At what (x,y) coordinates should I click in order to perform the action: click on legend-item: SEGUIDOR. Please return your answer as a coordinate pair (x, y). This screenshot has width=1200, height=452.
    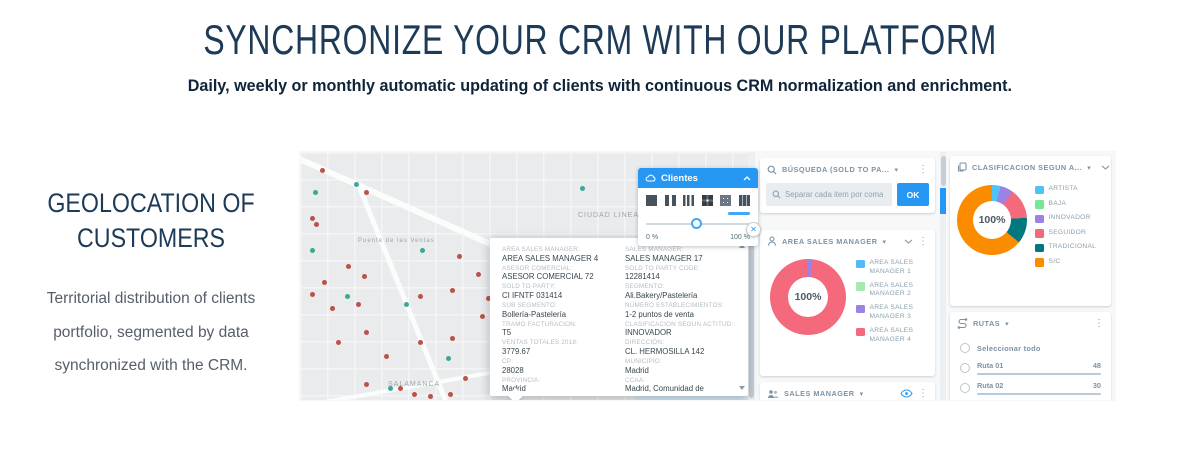
    Looking at the image, I should click on (1070, 233).